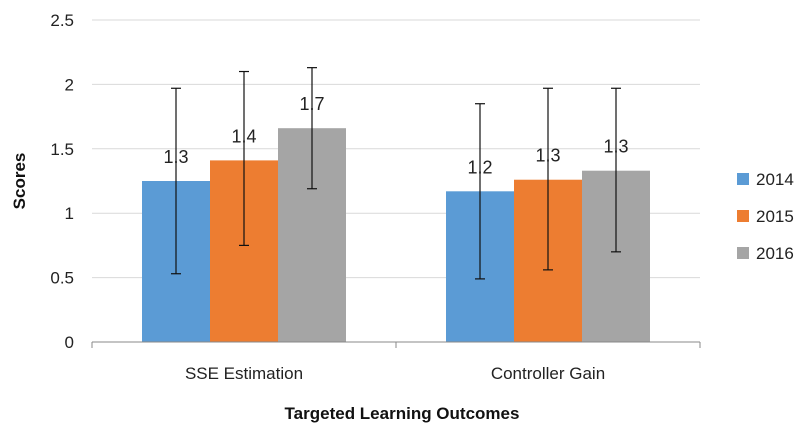  Describe the element at coordinates (402, 413) in the screenshot. I see `x-axis-title: Targeted Learning Outcomes` at that location.